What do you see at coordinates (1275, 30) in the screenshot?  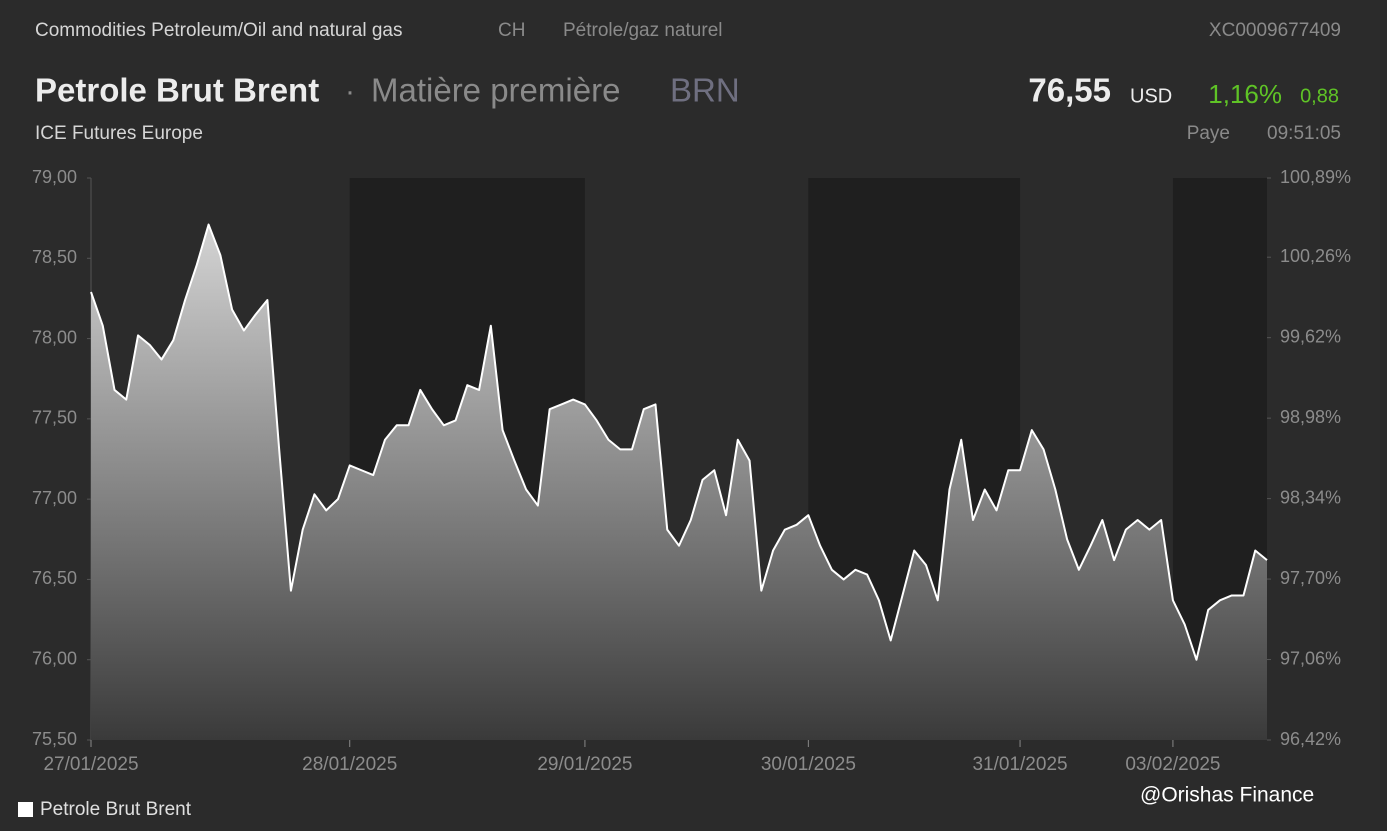 I see `isin: XC0009677409` at bounding box center [1275, 30].